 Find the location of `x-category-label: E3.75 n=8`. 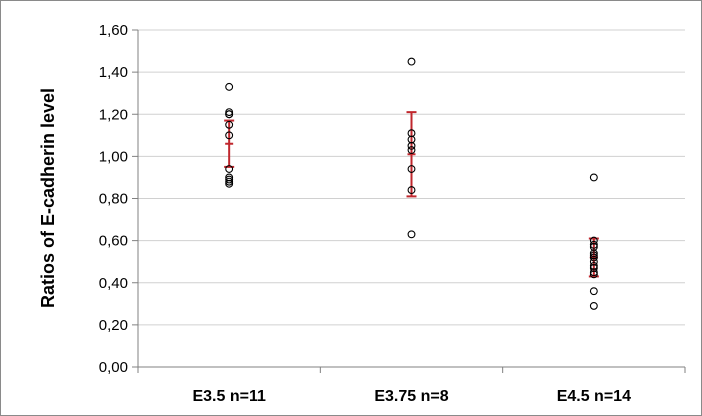

x-category-label: E3.75 n=8 is located at coordinates (411, 396).